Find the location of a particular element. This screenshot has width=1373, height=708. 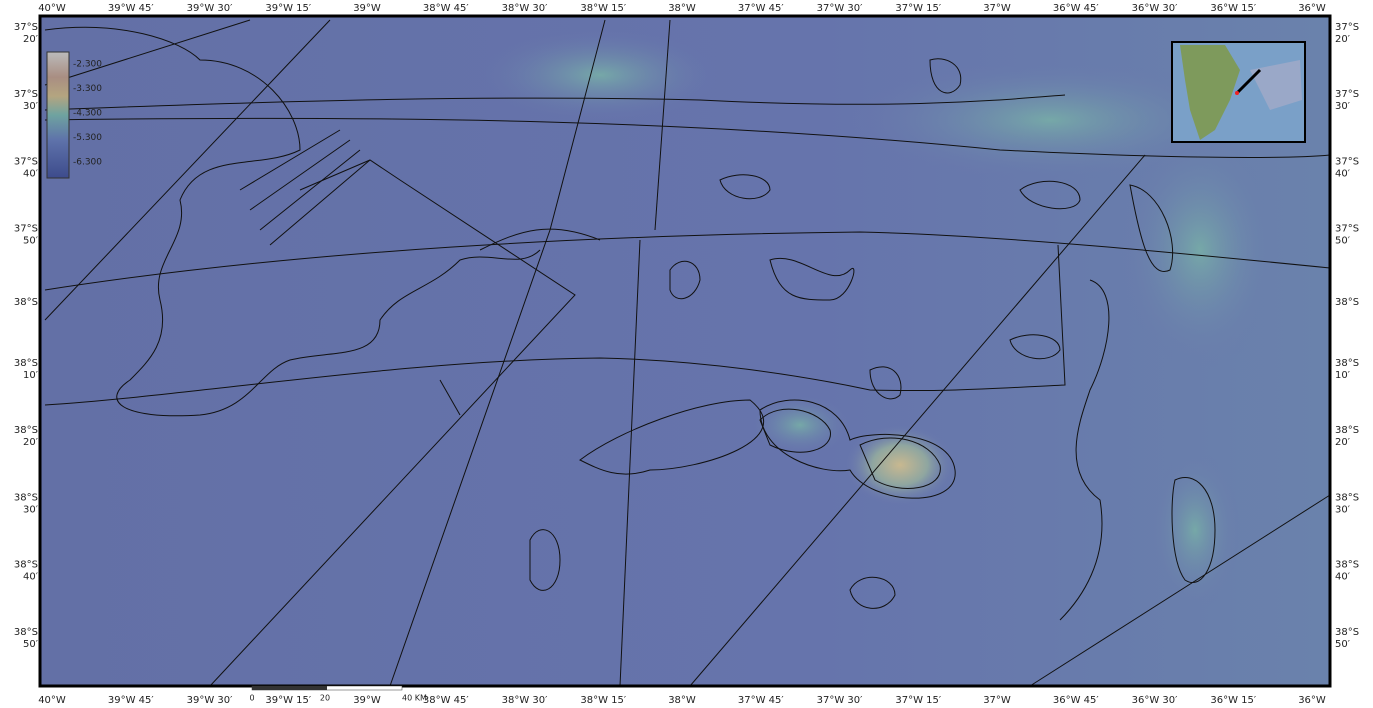

legend-label: -5.300 is located at coordinates (87, 138).